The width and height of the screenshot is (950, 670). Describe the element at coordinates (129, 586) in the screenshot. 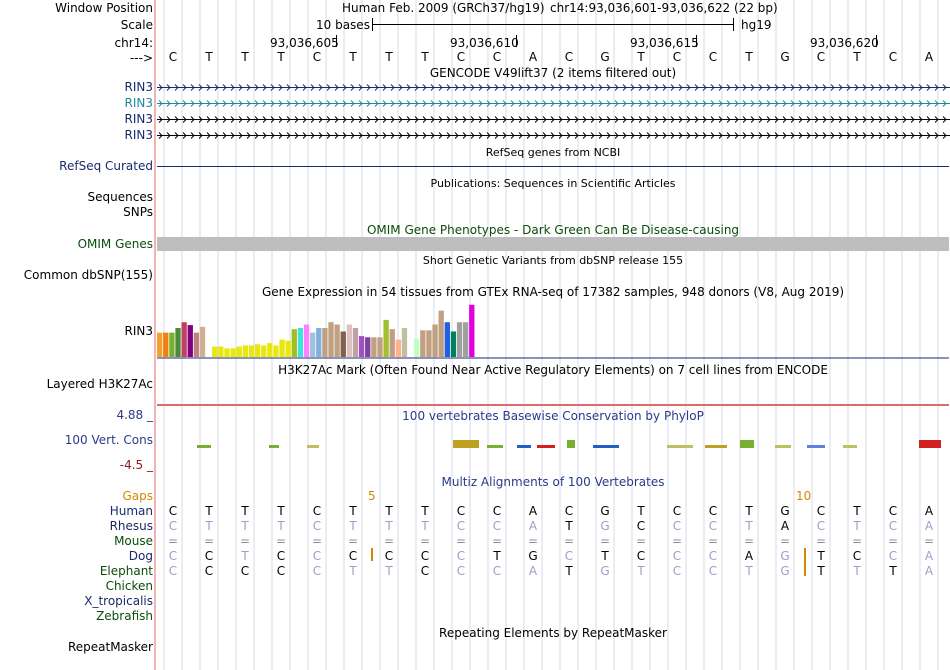

I see `species-chicken: Chicken` at that location.